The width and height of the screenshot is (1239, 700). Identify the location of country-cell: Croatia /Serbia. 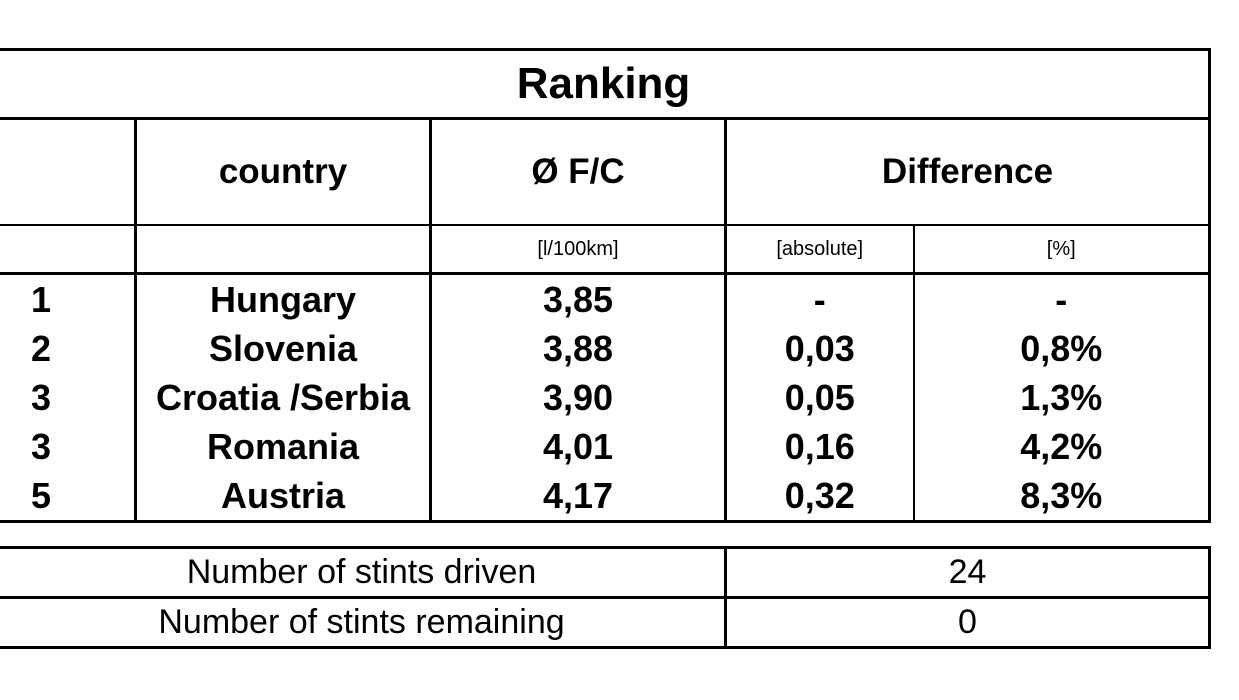
(282, 397).